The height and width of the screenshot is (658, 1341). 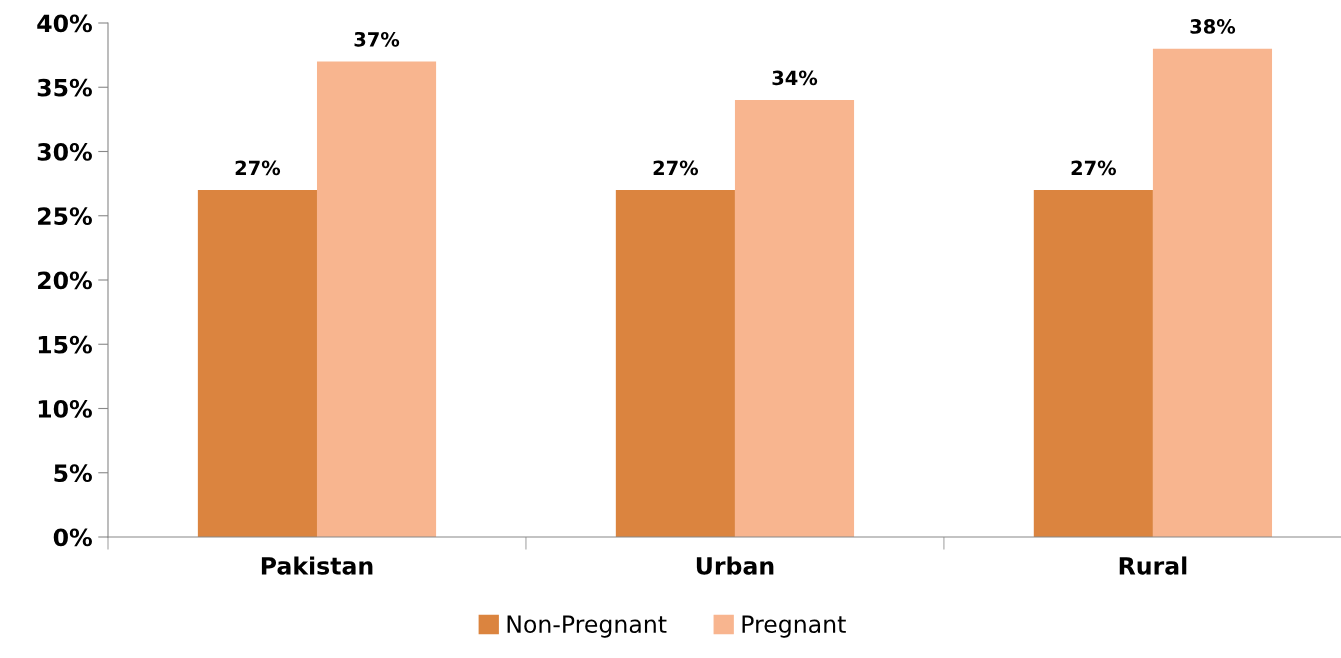 I want to click on y-tick-label: 40%, so click(x=64, y=23).